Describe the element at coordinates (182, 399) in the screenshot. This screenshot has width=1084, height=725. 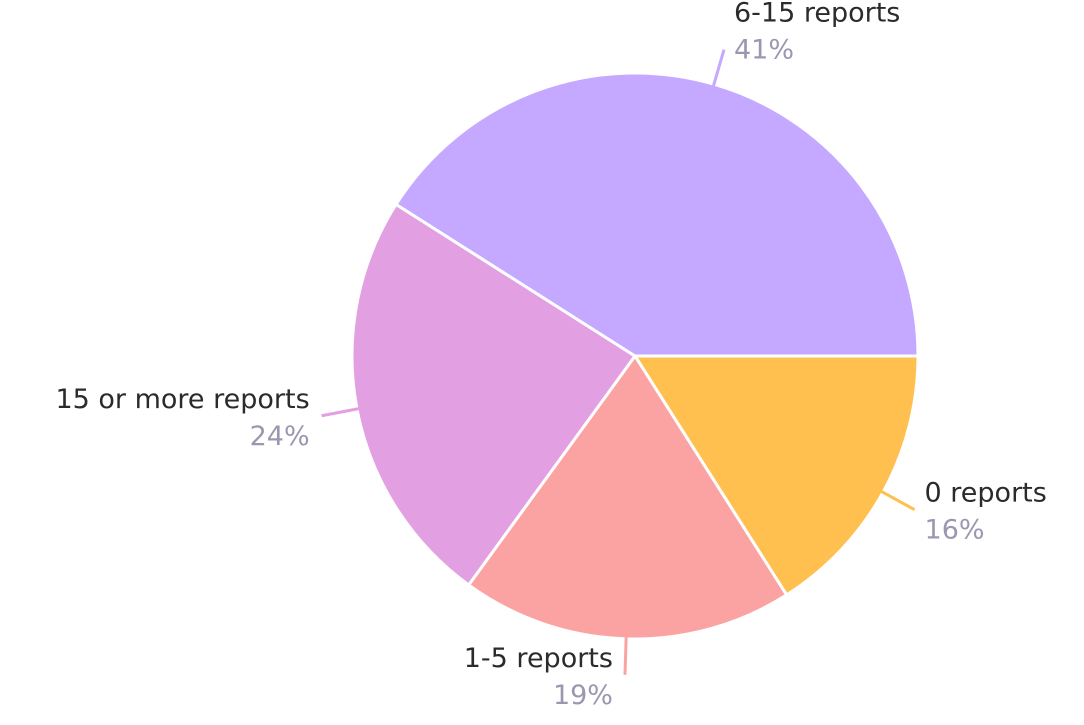
I see `slice-label: 15 or more reports` at that location.